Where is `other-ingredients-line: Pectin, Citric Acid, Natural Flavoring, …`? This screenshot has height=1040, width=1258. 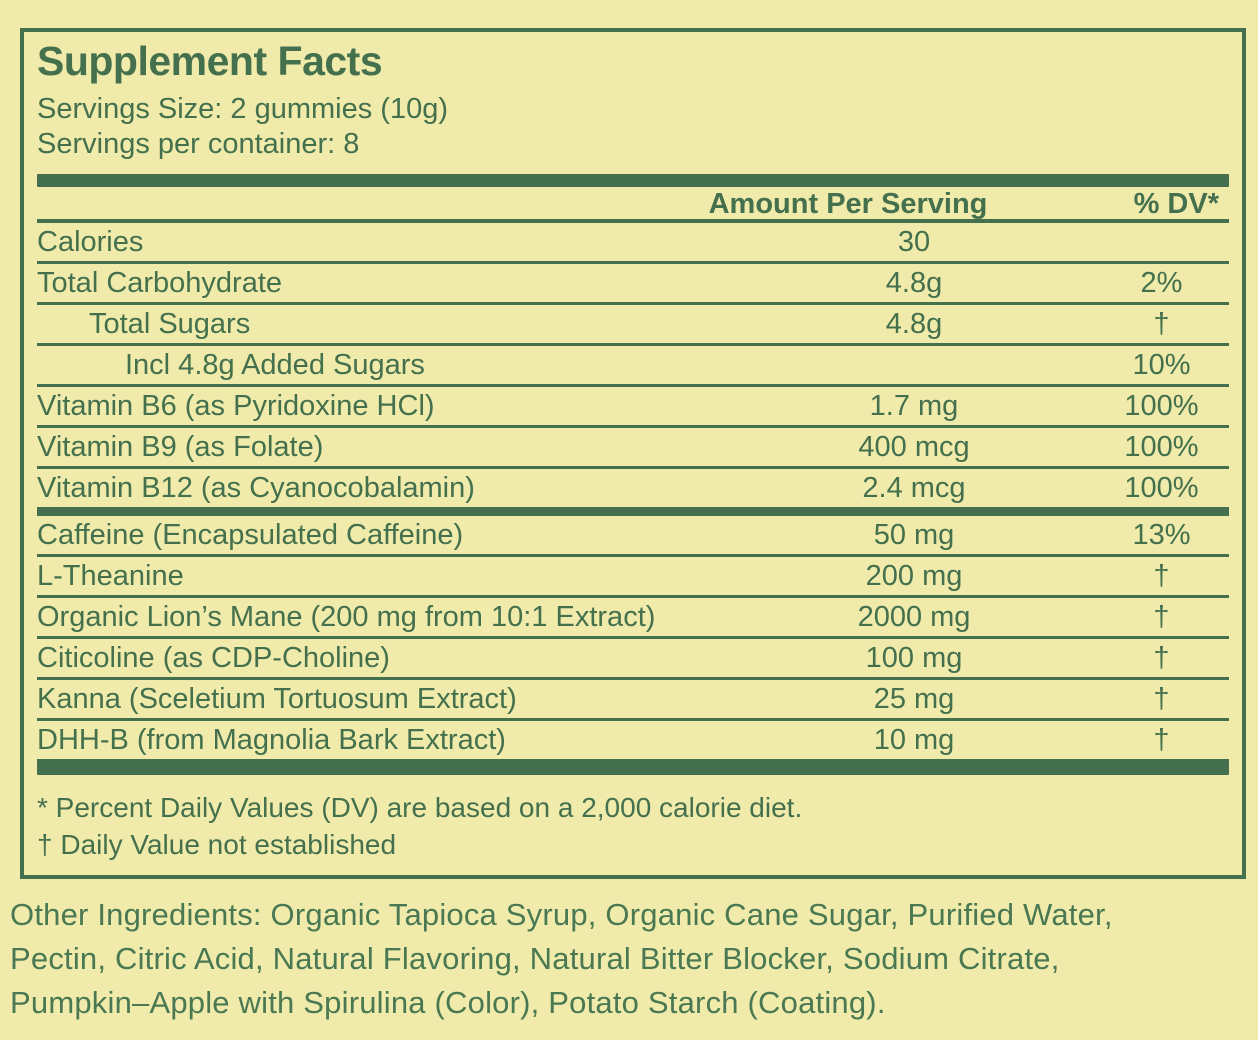
other-ingredients-line: Pectin, Citric Acid, Natural Flavoring, … is located at coordinates (535, 958).